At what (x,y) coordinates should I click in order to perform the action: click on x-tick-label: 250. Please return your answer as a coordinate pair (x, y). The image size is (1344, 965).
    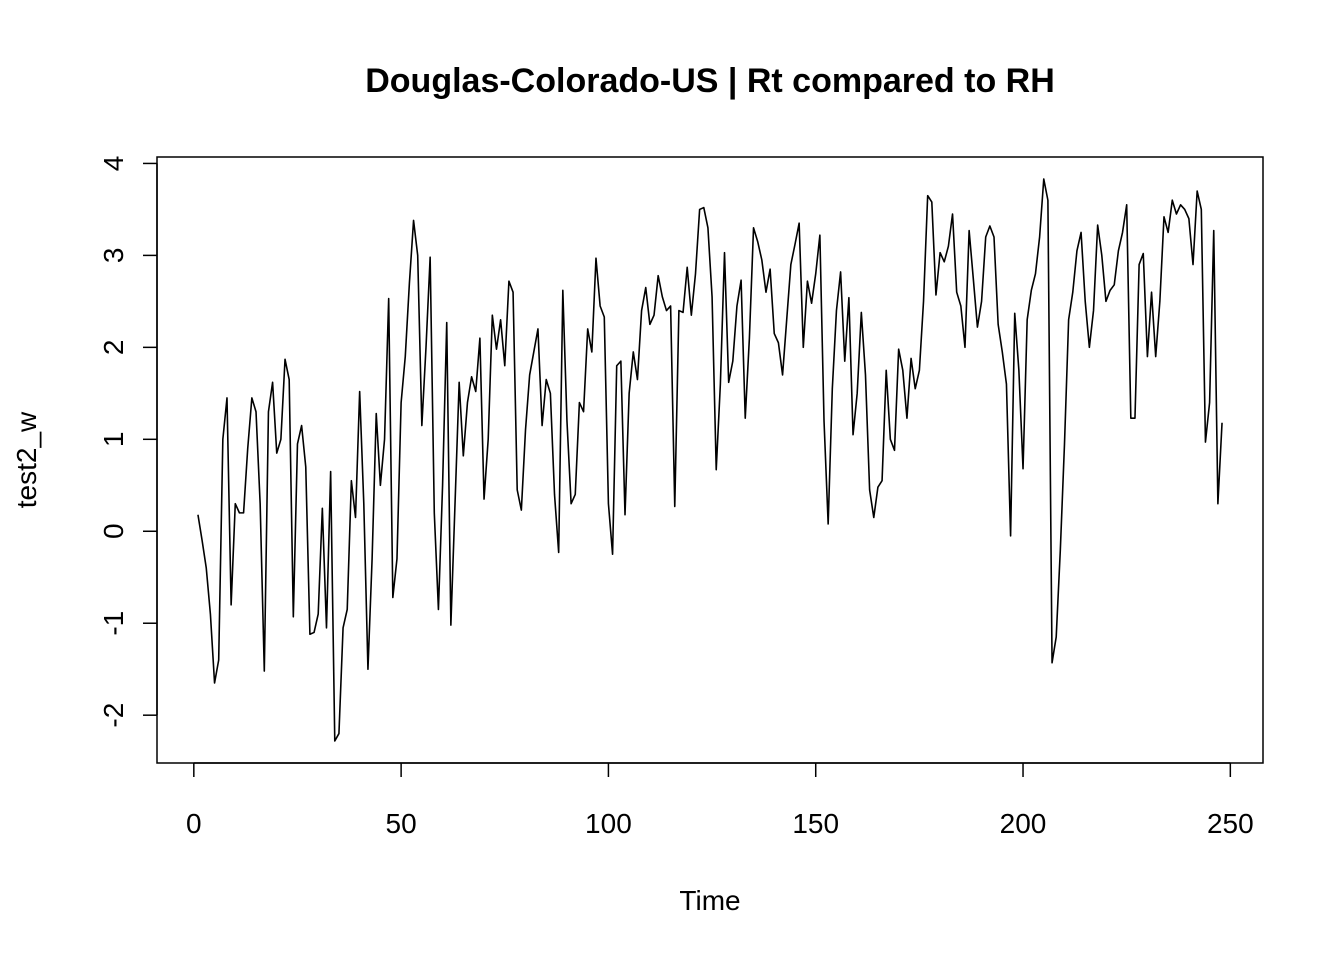
    Looking at the image, I should click on (1230, 823).